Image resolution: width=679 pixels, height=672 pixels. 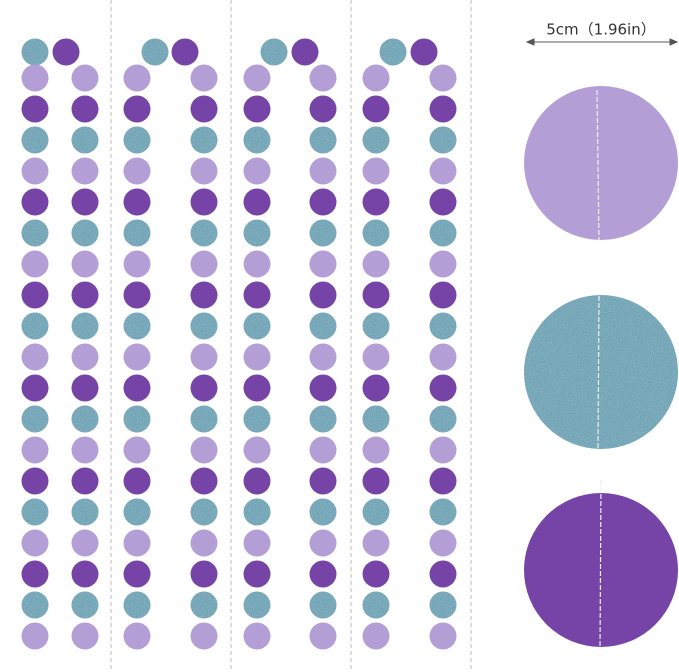 I want to click on dimension-label: 5cm（1.96in）, so click(x=600, y=30).